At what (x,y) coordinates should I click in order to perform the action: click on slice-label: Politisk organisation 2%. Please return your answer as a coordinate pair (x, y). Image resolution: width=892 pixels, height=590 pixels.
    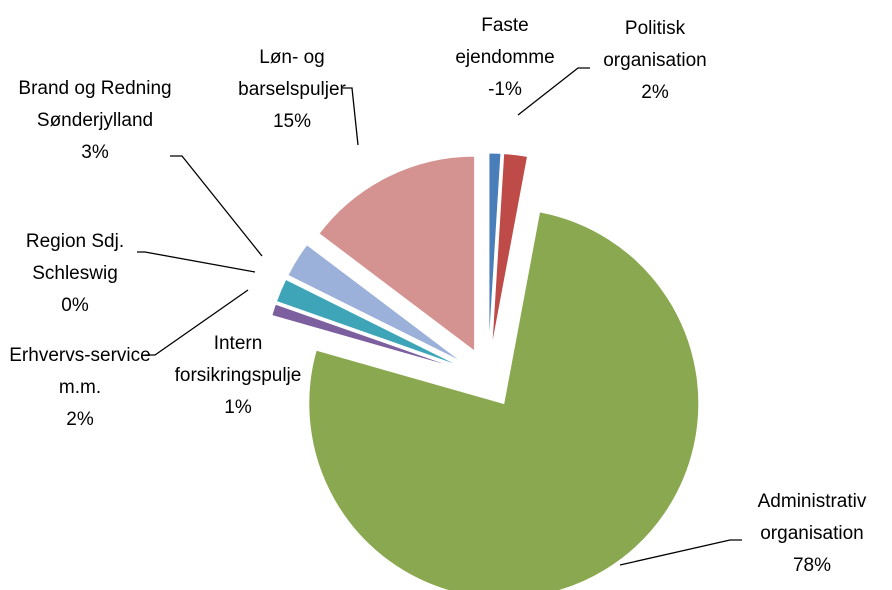
    Looking at the image, I should click on (655, 61).